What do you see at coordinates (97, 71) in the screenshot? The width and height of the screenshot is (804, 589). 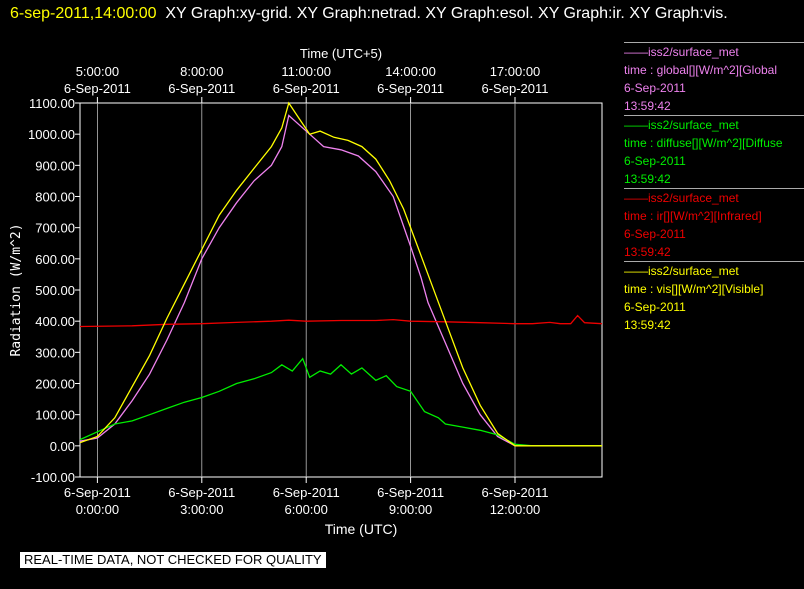 I see `x2-tick-time: 5:00:00` at bounding box center [97, 71].